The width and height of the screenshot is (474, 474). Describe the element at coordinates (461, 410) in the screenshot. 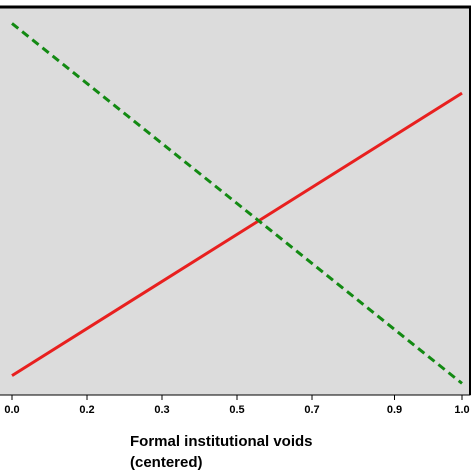

I see `x-tick-label: 1.0` at that location.